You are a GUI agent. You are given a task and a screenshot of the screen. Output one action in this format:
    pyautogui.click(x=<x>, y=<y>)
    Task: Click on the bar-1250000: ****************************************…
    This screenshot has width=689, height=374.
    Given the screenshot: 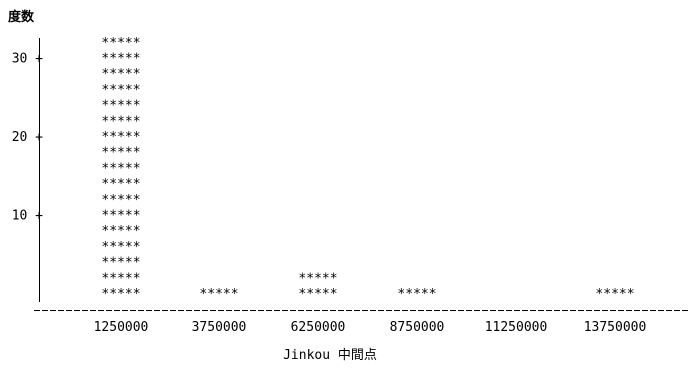 What is the action you would take?
    pyautogui.click(x=120, y=169)
    